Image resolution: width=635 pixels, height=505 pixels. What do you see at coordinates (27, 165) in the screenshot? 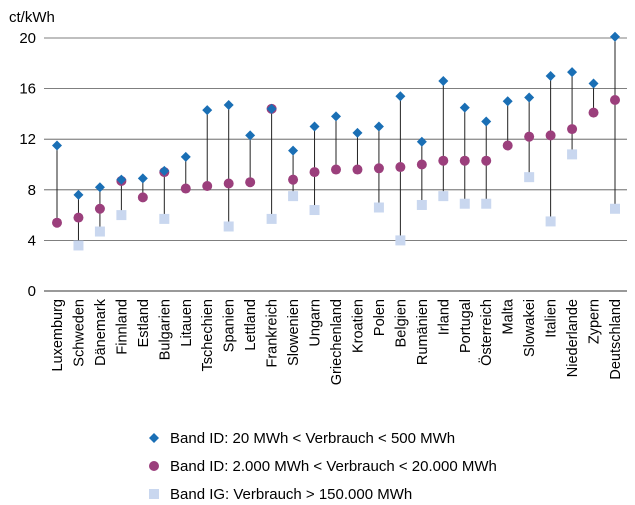
I see `y-axis-ticks: 0 4 8 12 16 20` at bounding box center [27, 165].